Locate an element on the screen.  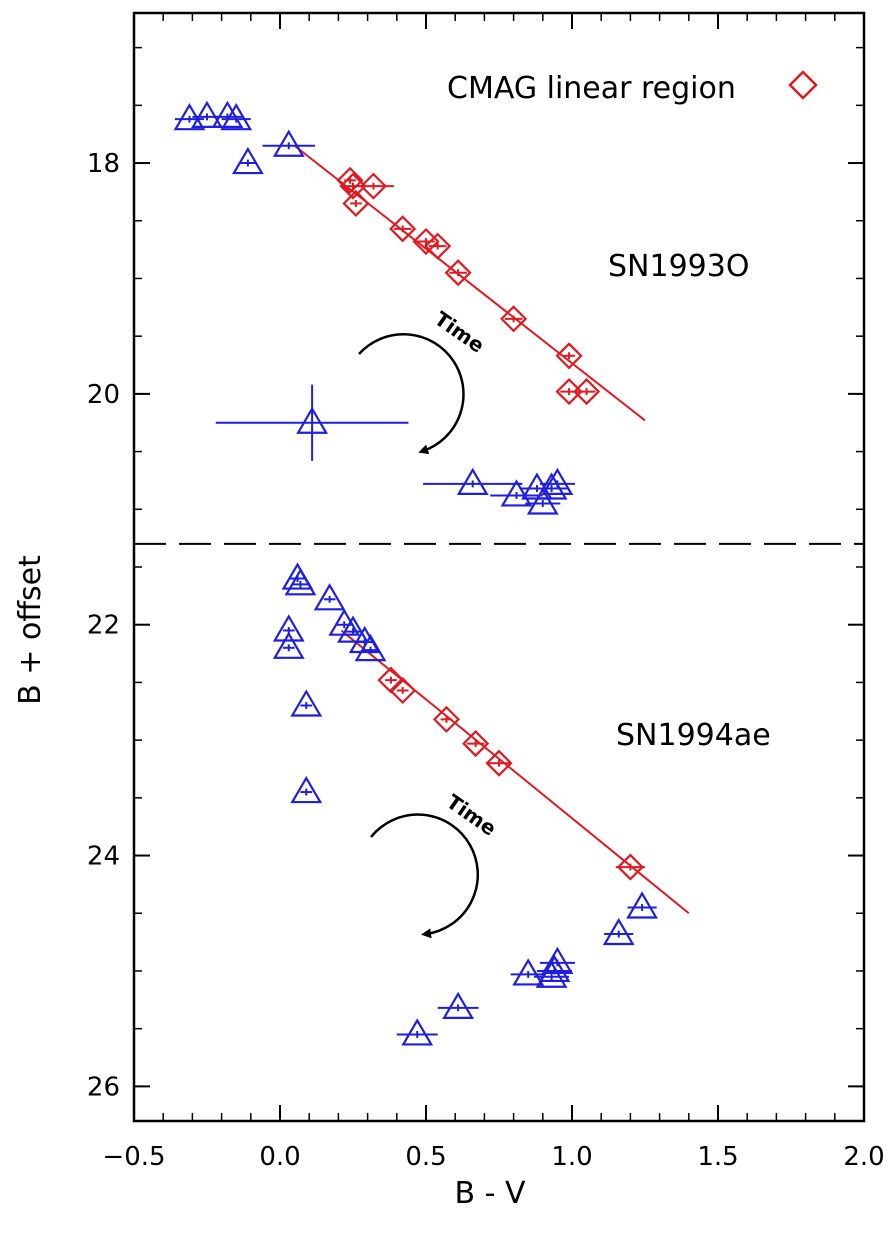
x-tick-label: 0.5 is located at coordinates (425, 1157).